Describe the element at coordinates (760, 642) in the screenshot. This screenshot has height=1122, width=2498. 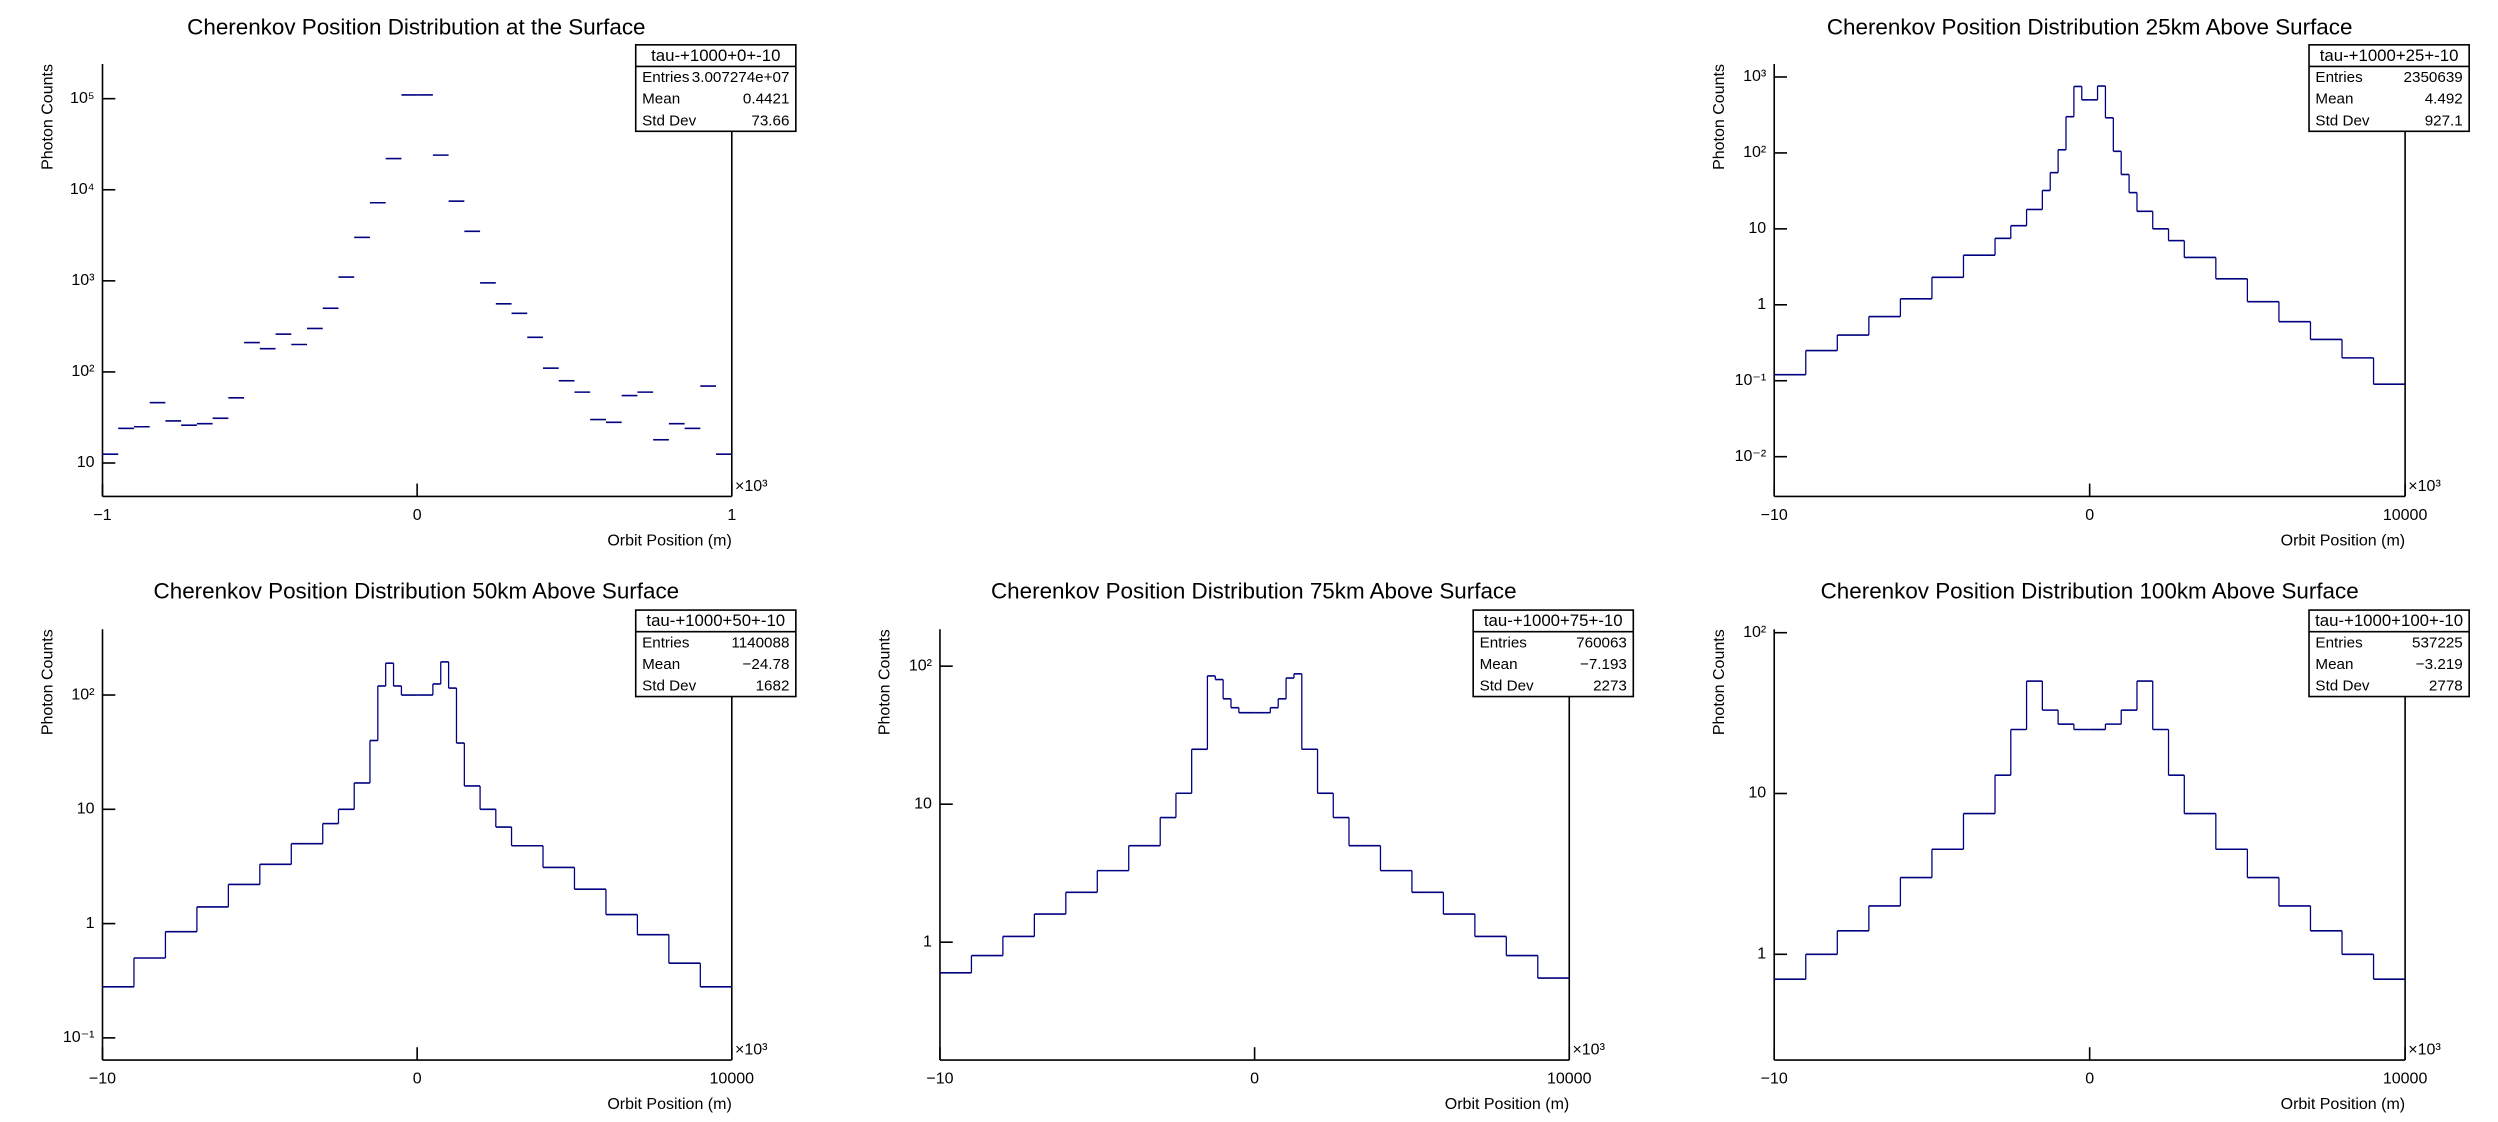
I see `stats-value: 1140088` at that location.